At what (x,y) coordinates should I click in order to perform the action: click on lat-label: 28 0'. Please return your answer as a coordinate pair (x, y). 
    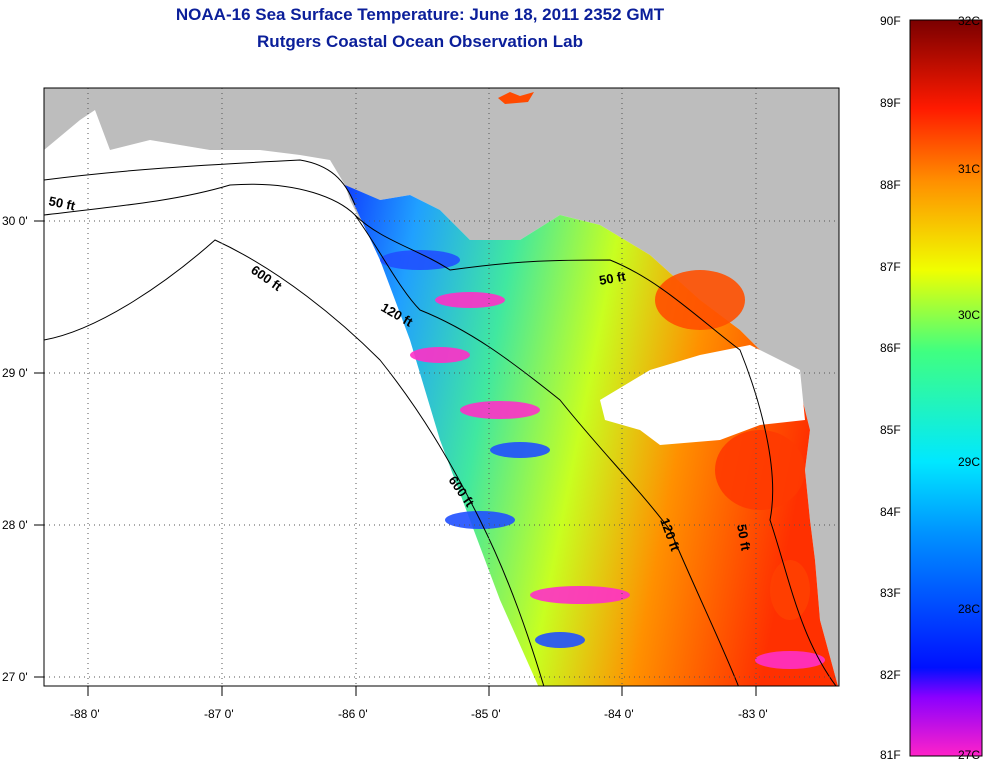
    Looking at the image, I should click on (15, 525).